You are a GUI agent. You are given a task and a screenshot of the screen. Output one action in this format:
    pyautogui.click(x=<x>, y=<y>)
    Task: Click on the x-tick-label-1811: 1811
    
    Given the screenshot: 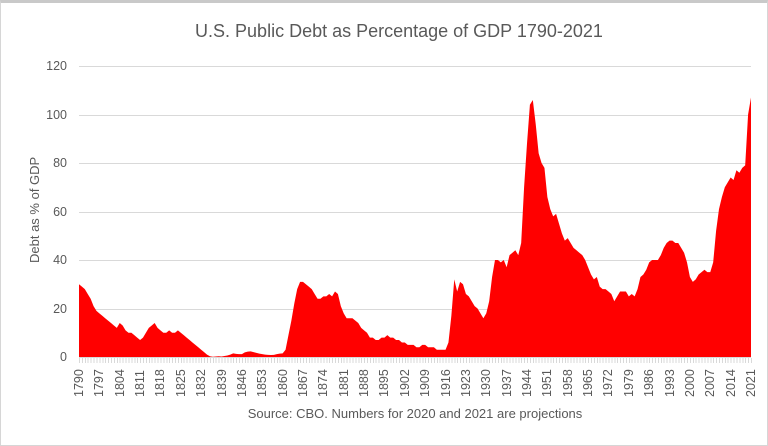 What is the action you would take?
    pyautogui.click(x=140, y=383)
    